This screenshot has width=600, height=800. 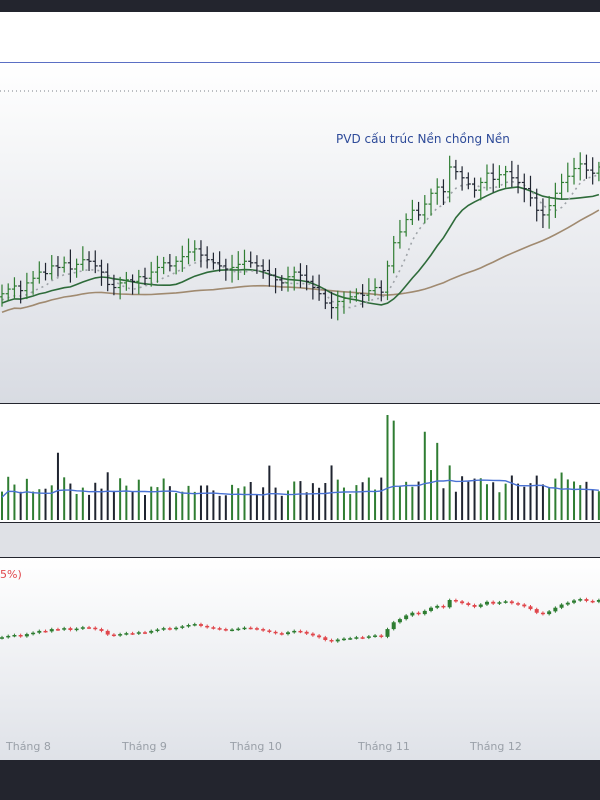 I want to click on month-label-aug: Tháng 8, so click(x=28, y=746).